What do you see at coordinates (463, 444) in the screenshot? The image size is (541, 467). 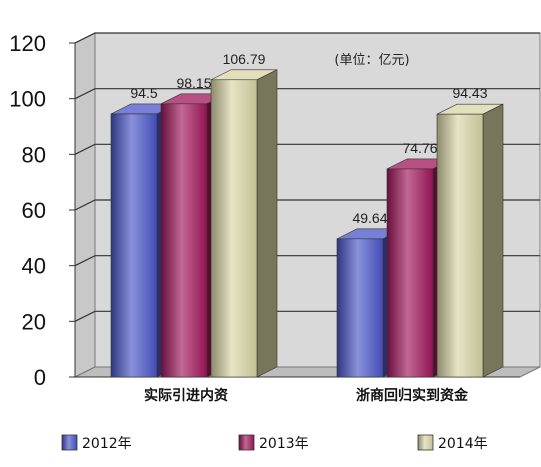 I see `legend-label: 2014年` at bounding box center [463, 444].